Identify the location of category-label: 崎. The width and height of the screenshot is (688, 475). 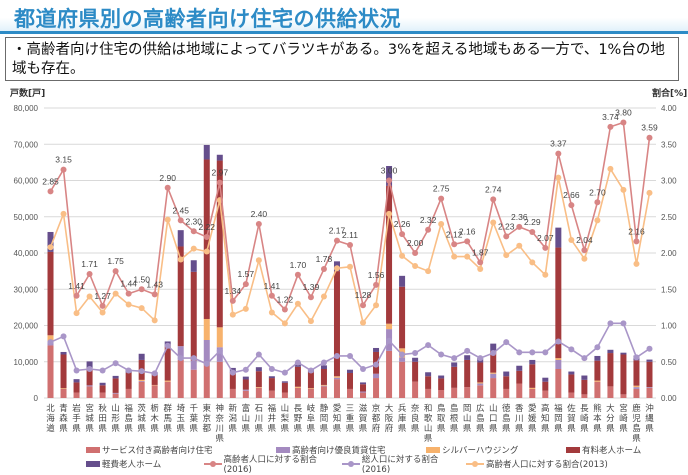
(623, 418).